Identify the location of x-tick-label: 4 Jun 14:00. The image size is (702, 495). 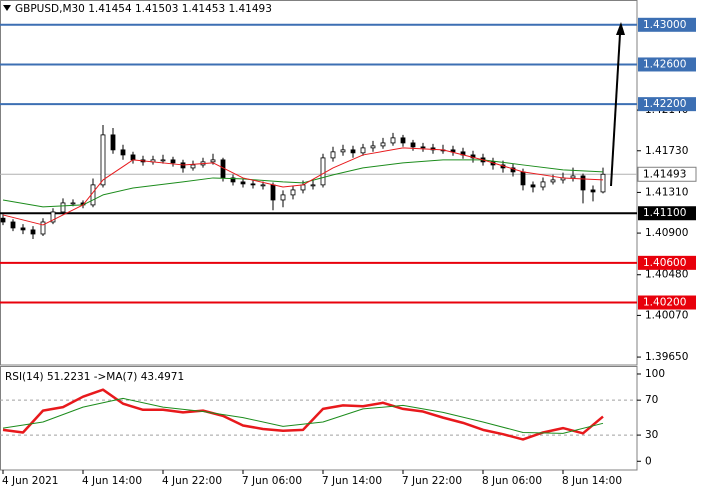
(112, 481).